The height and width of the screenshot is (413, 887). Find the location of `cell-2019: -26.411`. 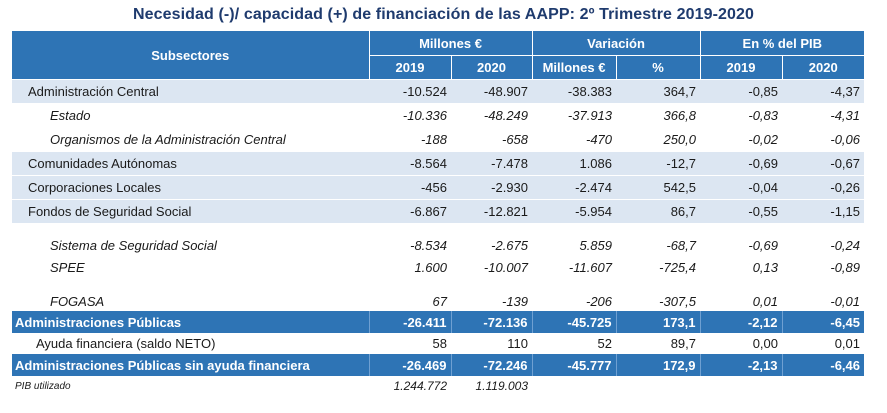

cell-2019: -26.411 is located at coordinates (410, 322).